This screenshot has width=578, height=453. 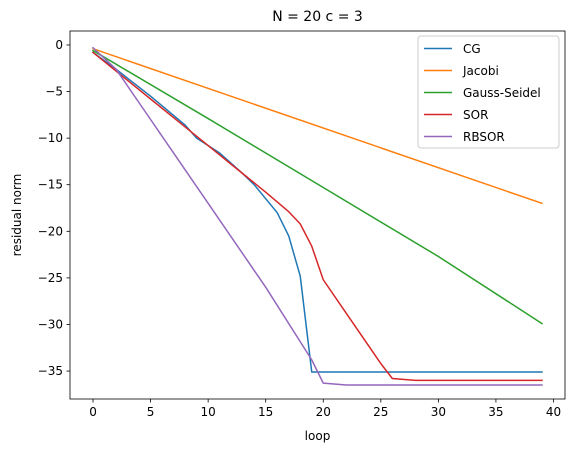 I want to click on y-tick-label: −5, so click(x=54, y=92).